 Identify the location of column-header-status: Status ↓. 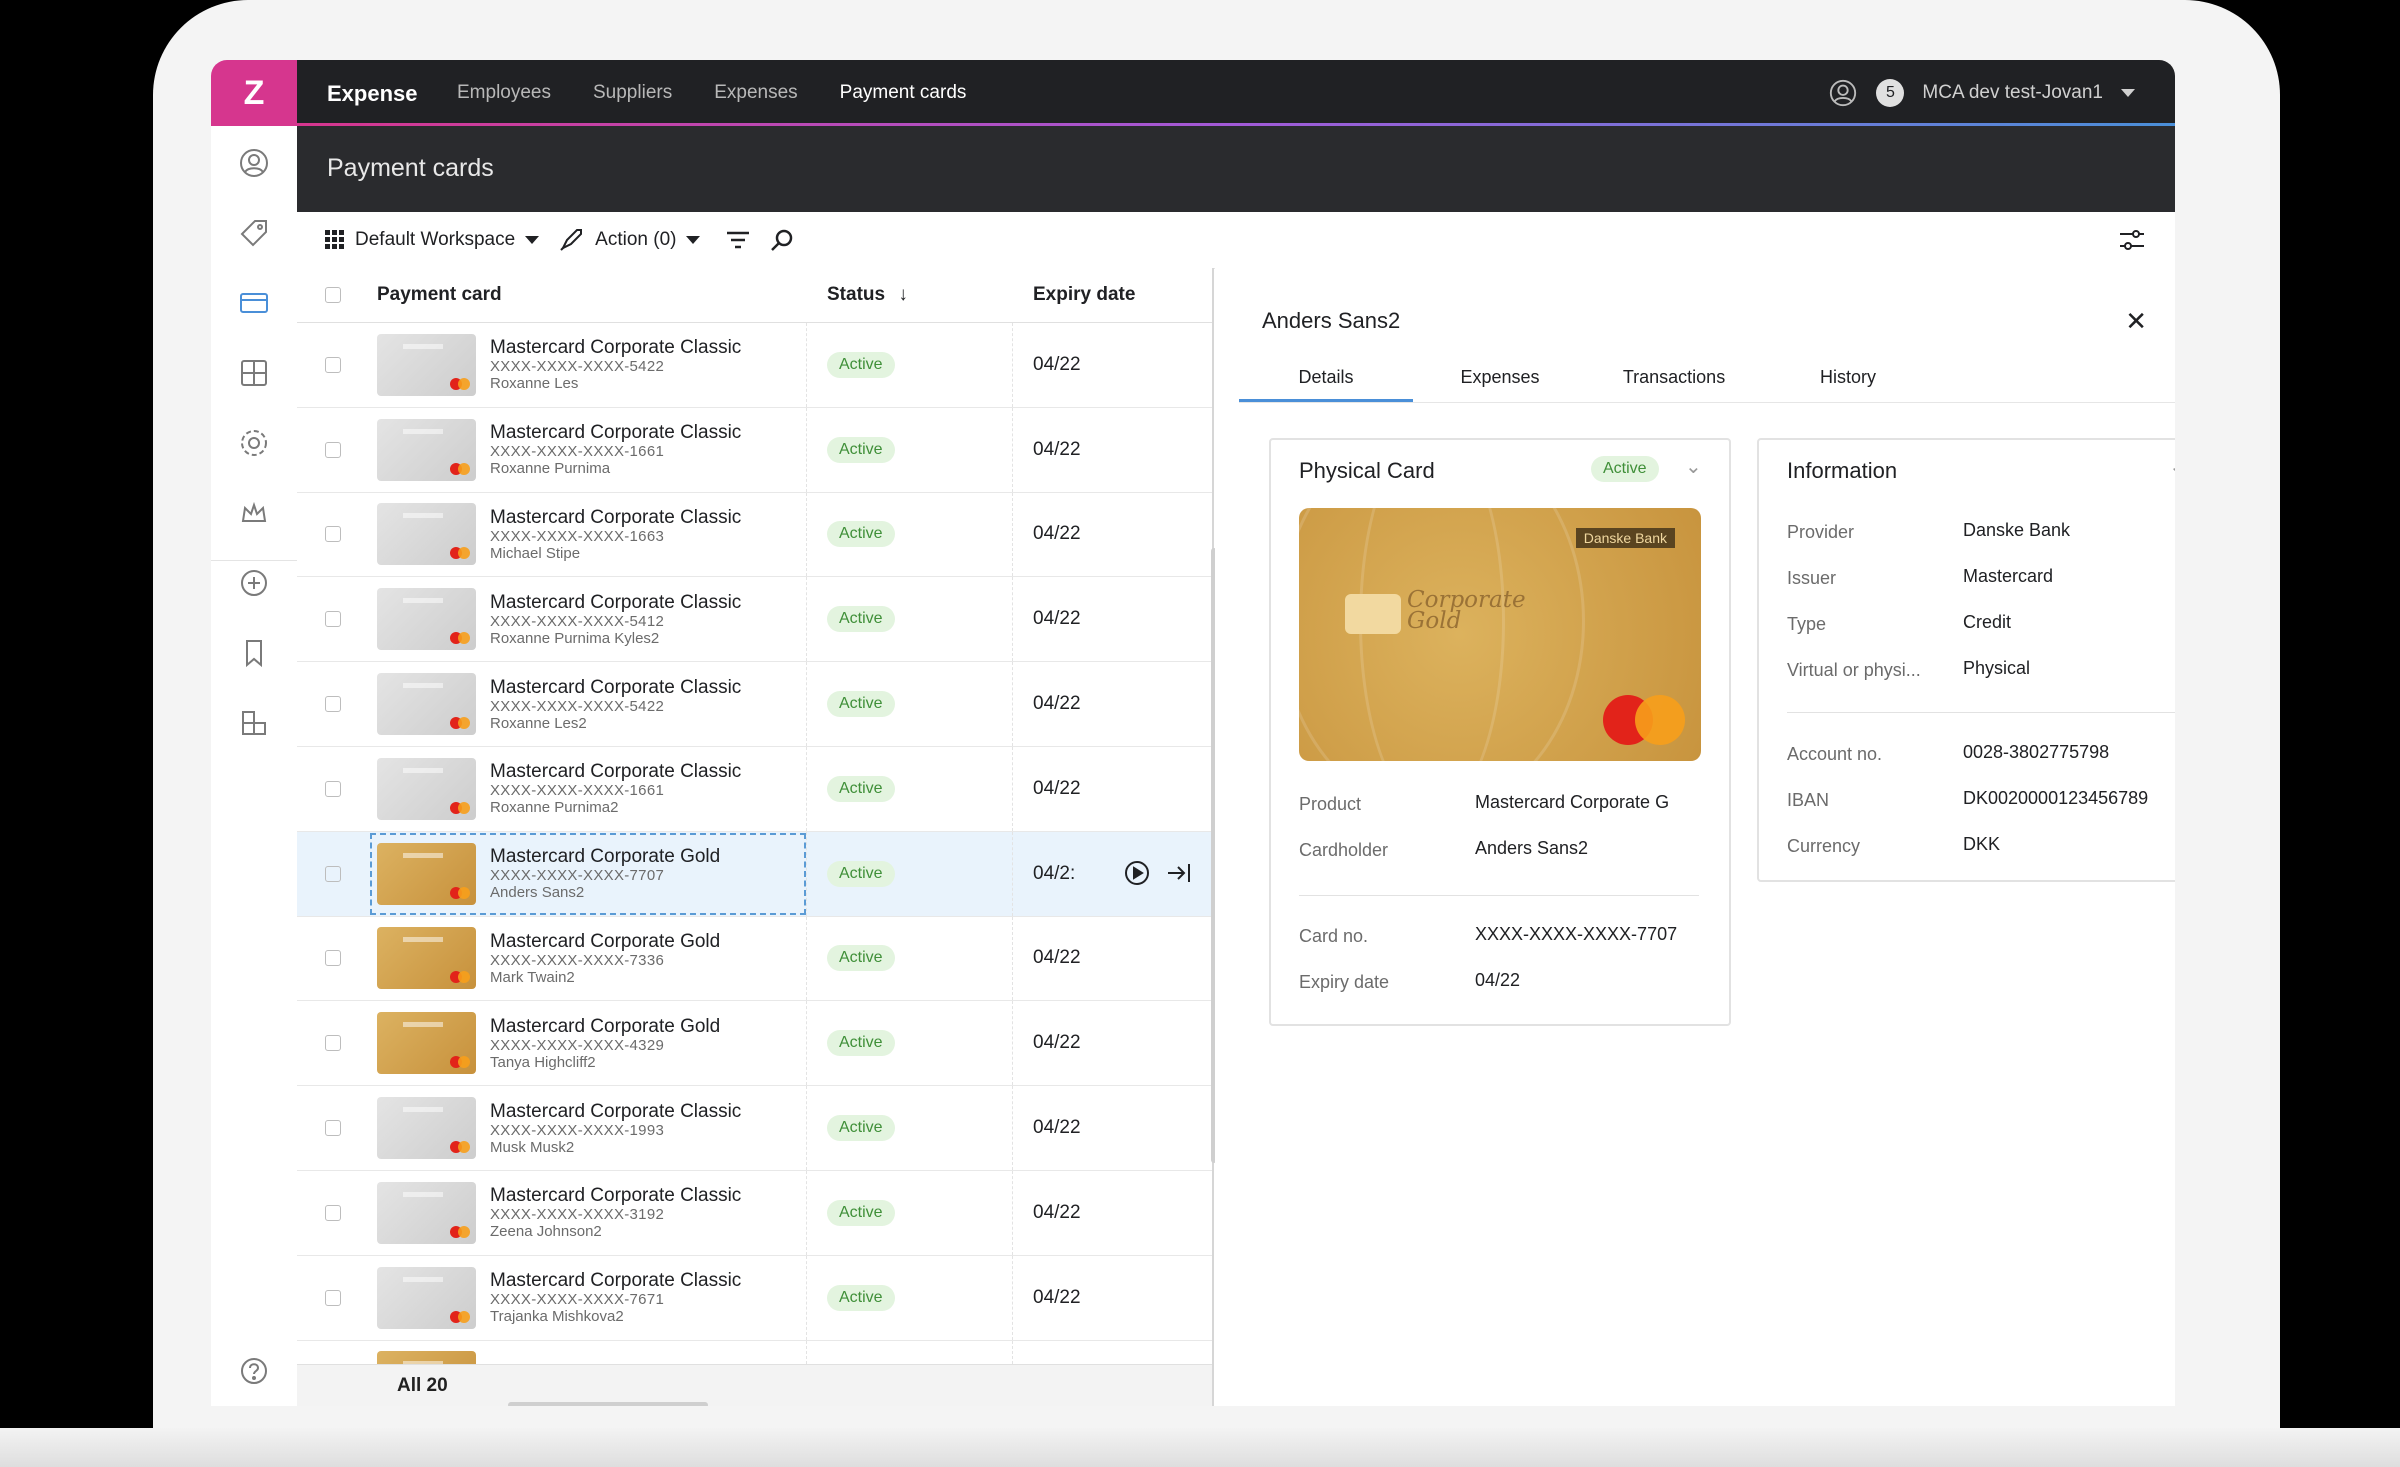
(910, 295).